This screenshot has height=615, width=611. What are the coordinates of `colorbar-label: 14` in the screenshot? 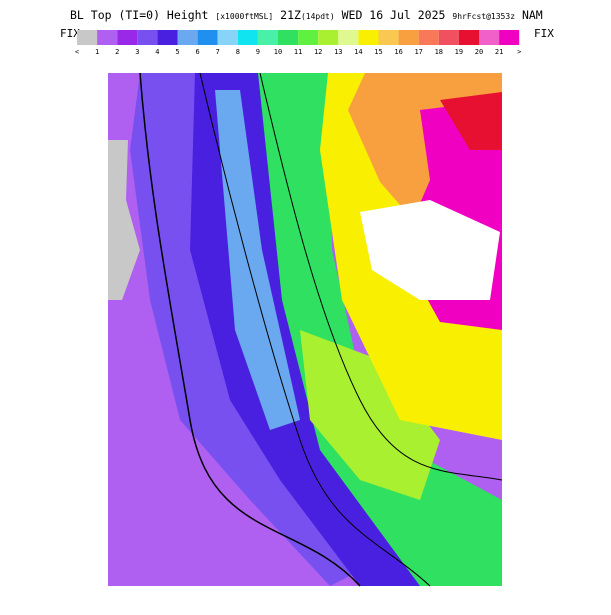 It's located at (358, 52).